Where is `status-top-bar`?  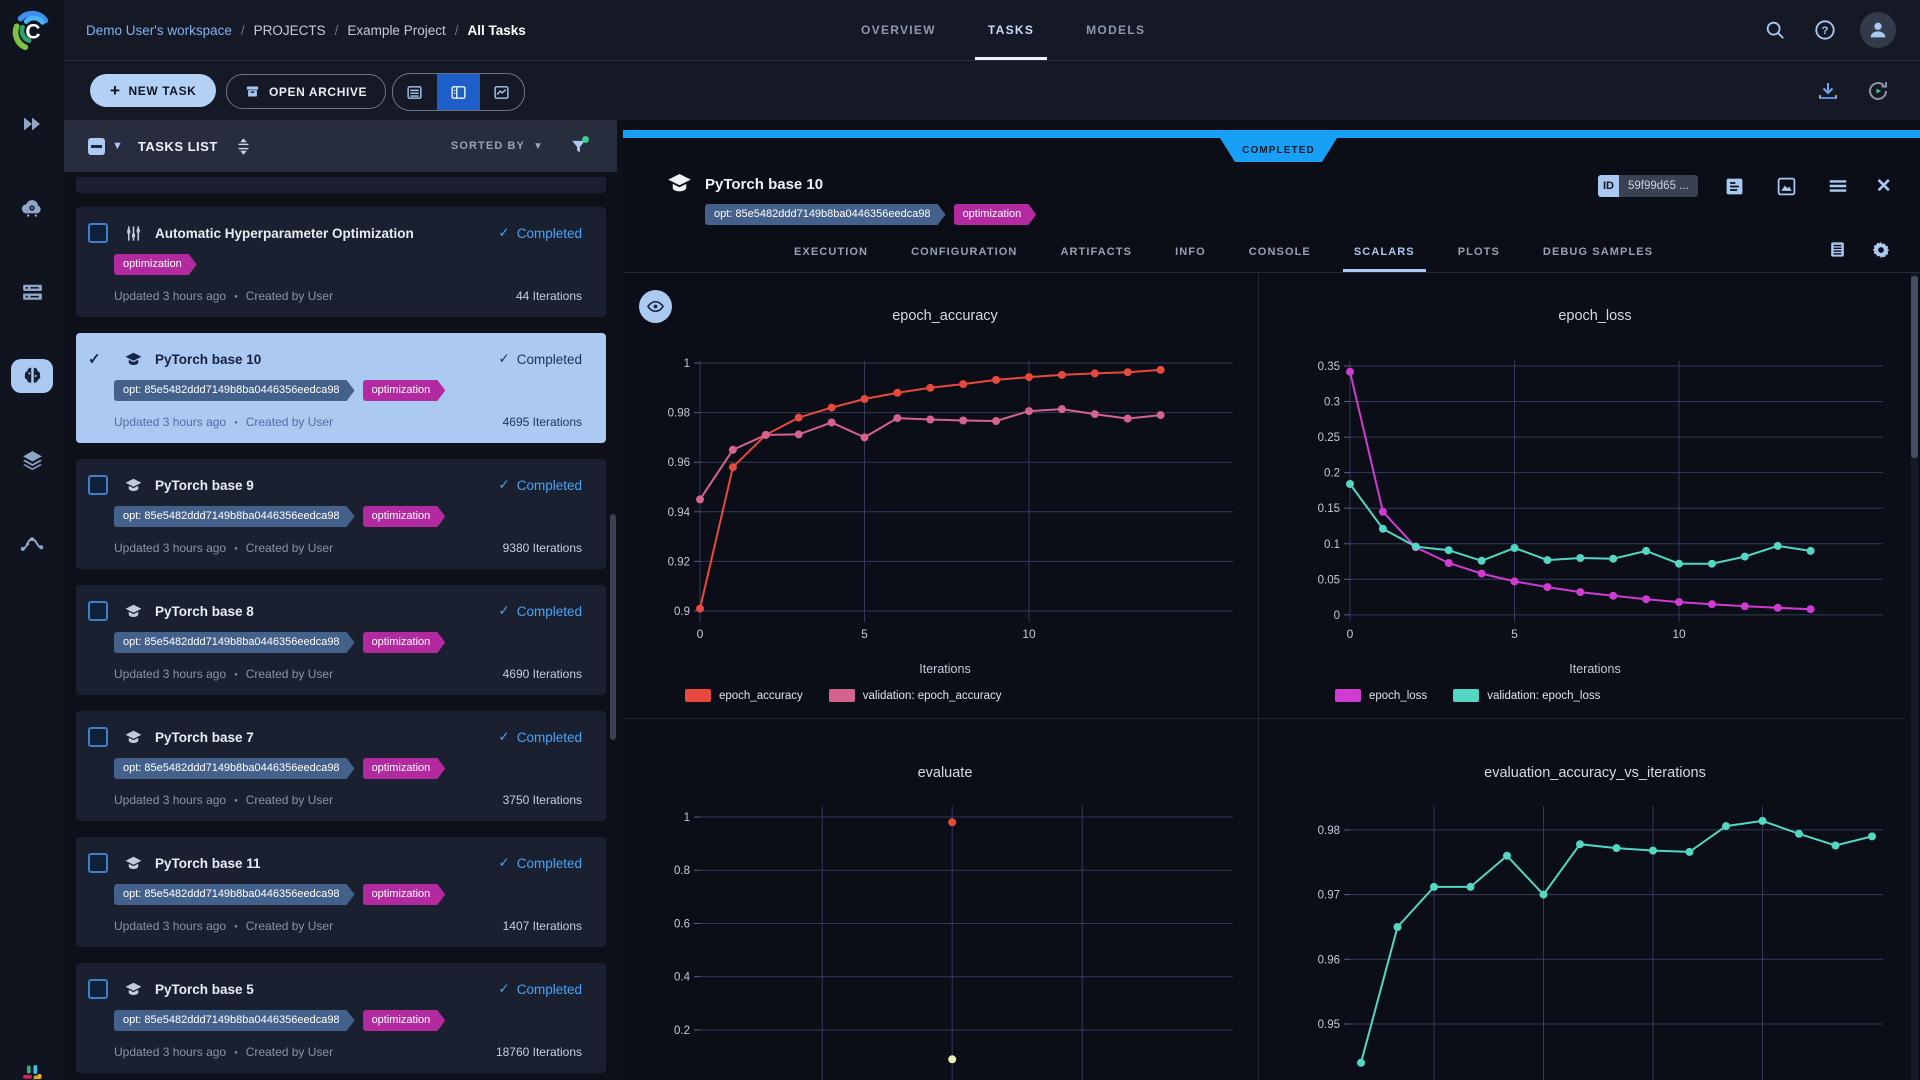 status-top-bar is located at coordinates (1271, 134).